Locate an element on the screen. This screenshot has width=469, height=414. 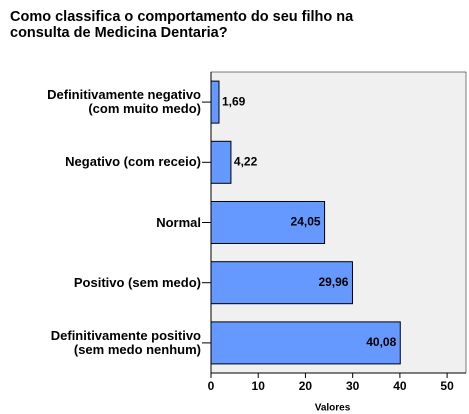
value-label: 40,08 is located at coordinates (381, 342).